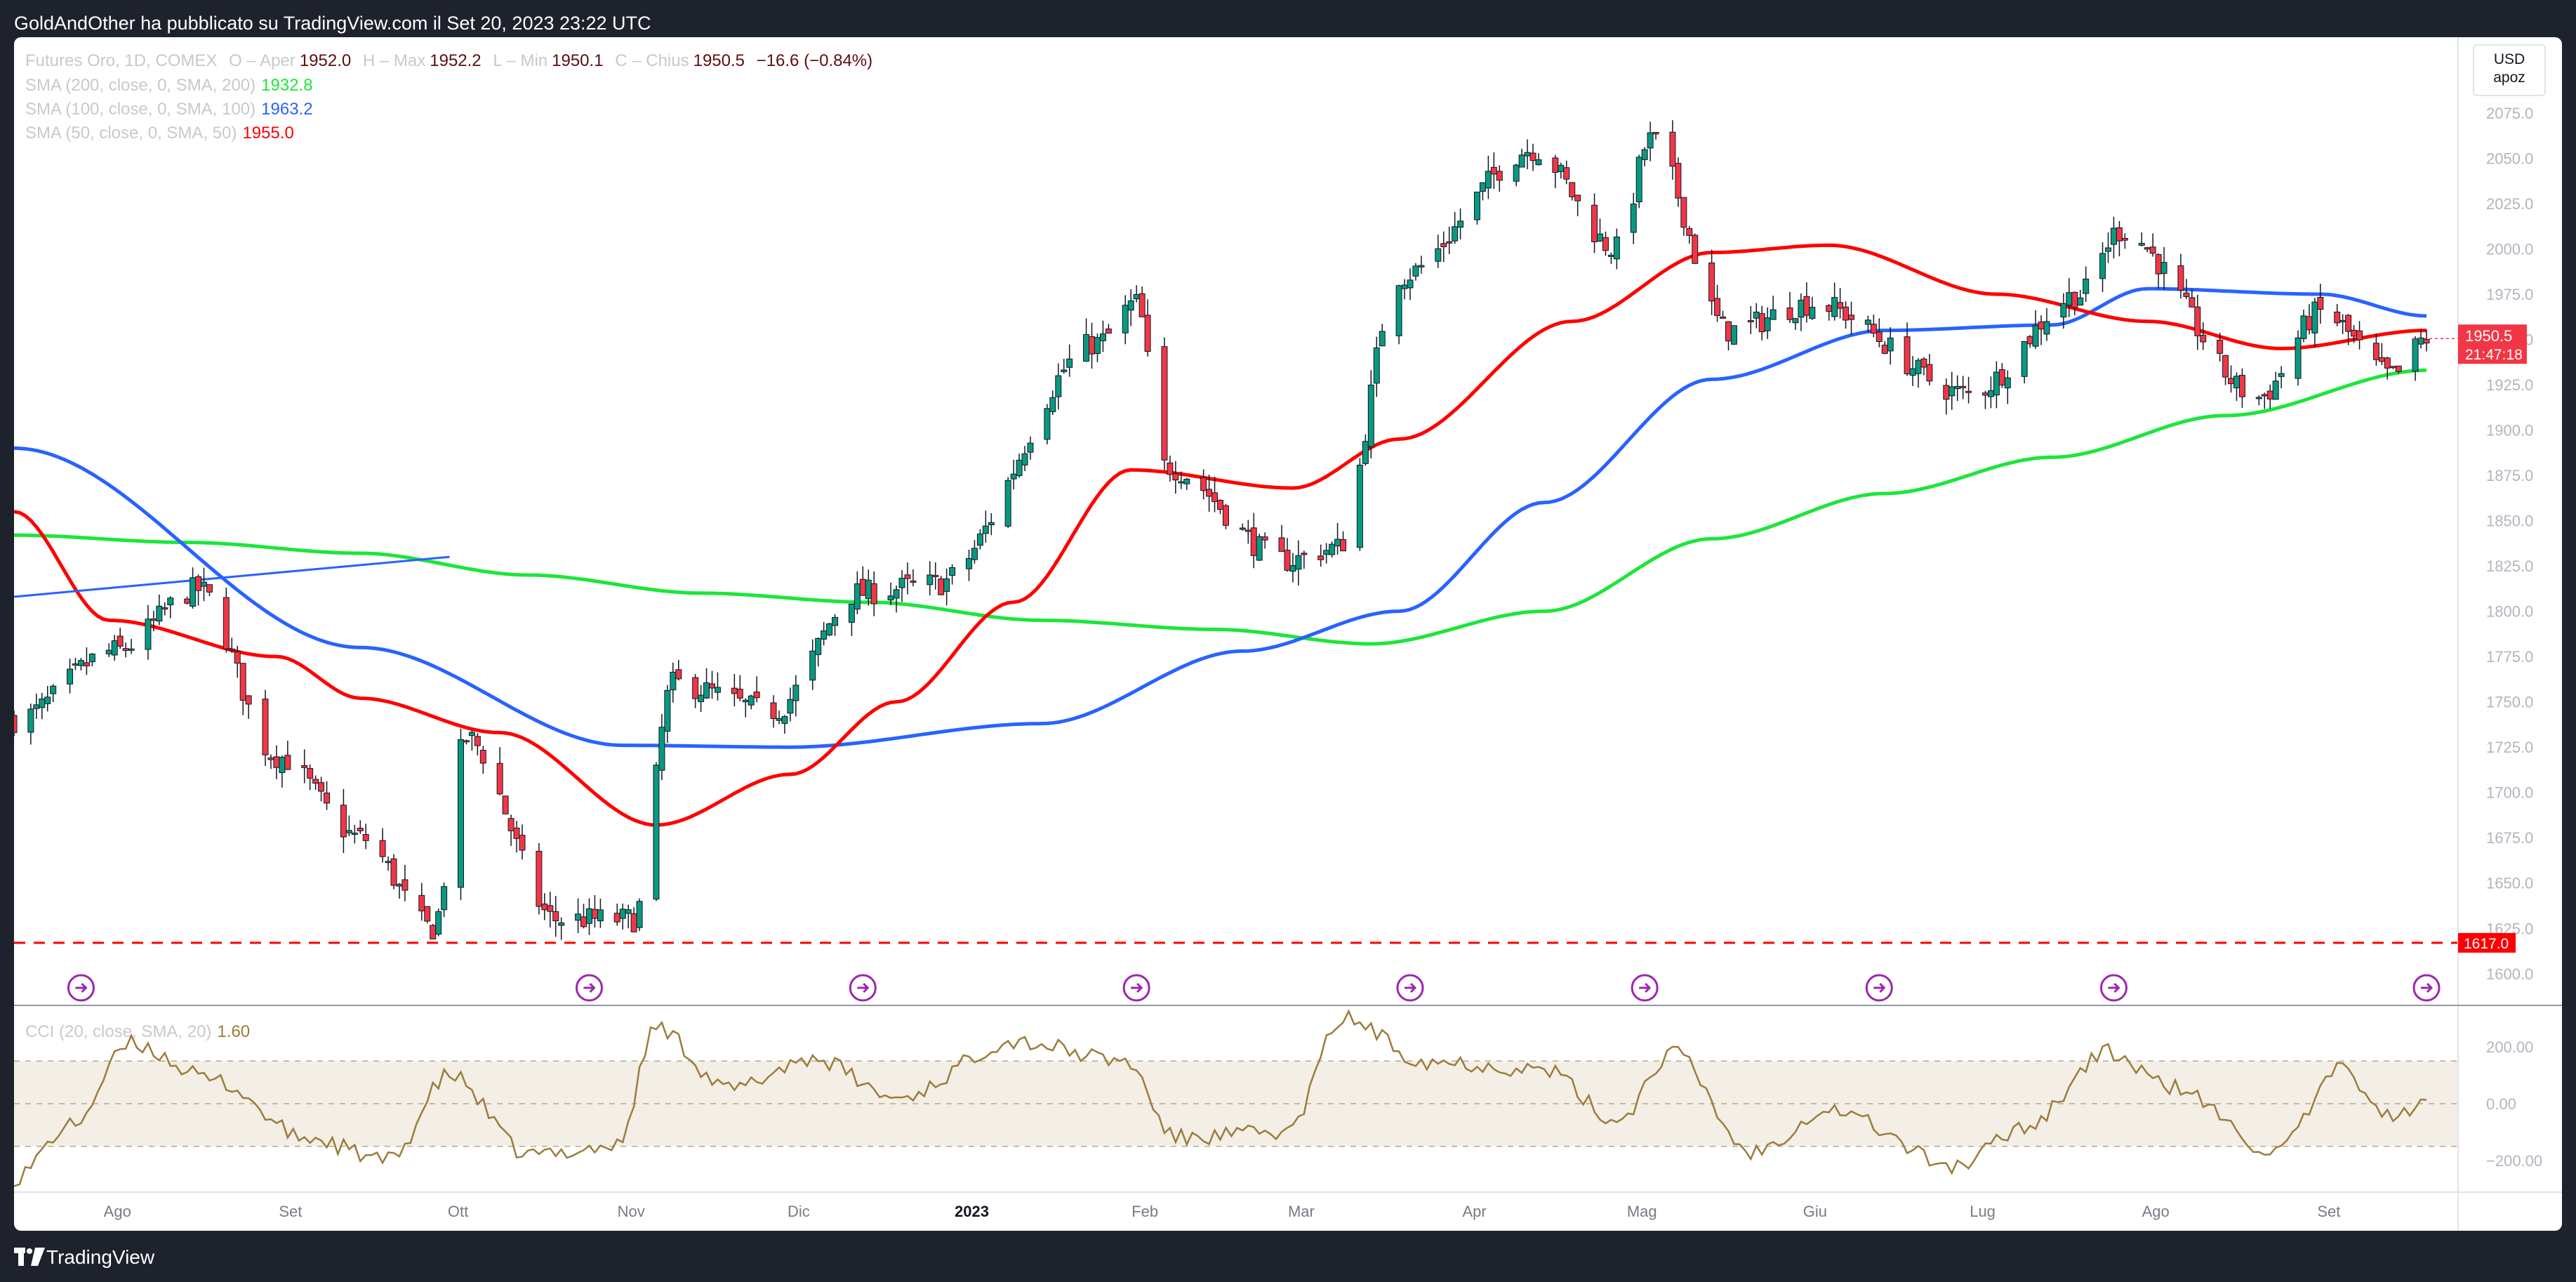 The image size is (2576, 1282). What do you see at coordinates (160, 133) in the screenshot?
I see `sma50-legend: SMA (50, close, 0, SMA, 50) 1955.0` at bounding box center [160, 133].